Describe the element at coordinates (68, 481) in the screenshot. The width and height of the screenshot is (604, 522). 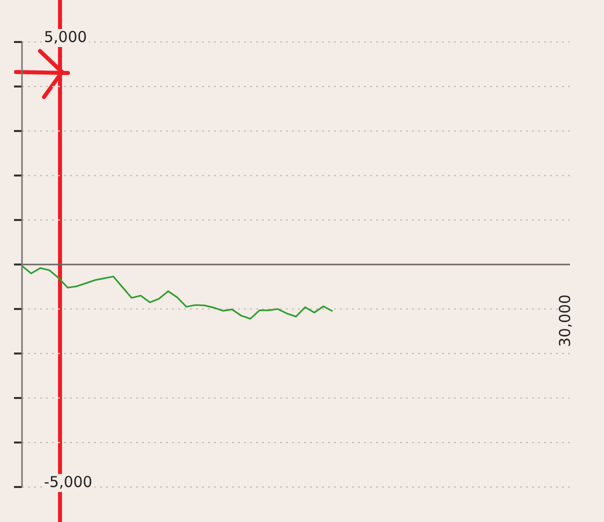
I see `y-tick-label: -5,000` at that location.